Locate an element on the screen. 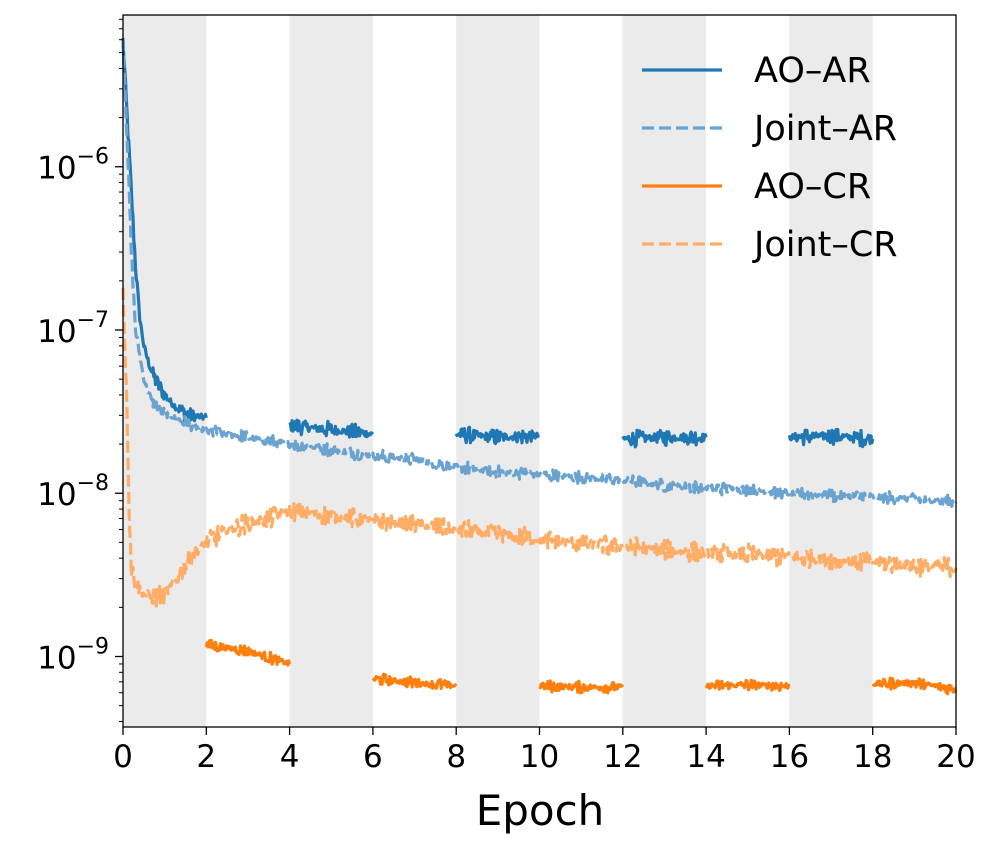  x-tick-label-8: 16 is located at coordinates (789, 757).